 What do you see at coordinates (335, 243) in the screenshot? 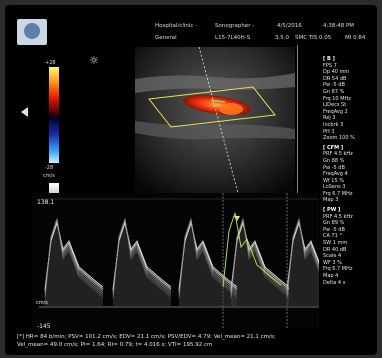
I see `pw-param: SW 1 mm` at bounding box center [335, 243].